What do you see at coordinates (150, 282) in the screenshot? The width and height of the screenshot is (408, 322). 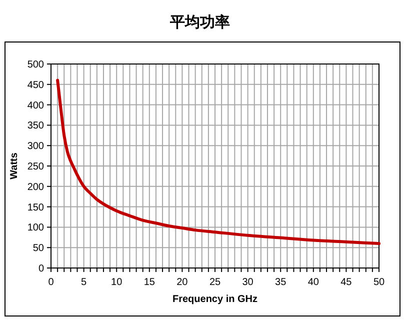 I see `x-tick-label: 15` at bounding box center [150, 282].